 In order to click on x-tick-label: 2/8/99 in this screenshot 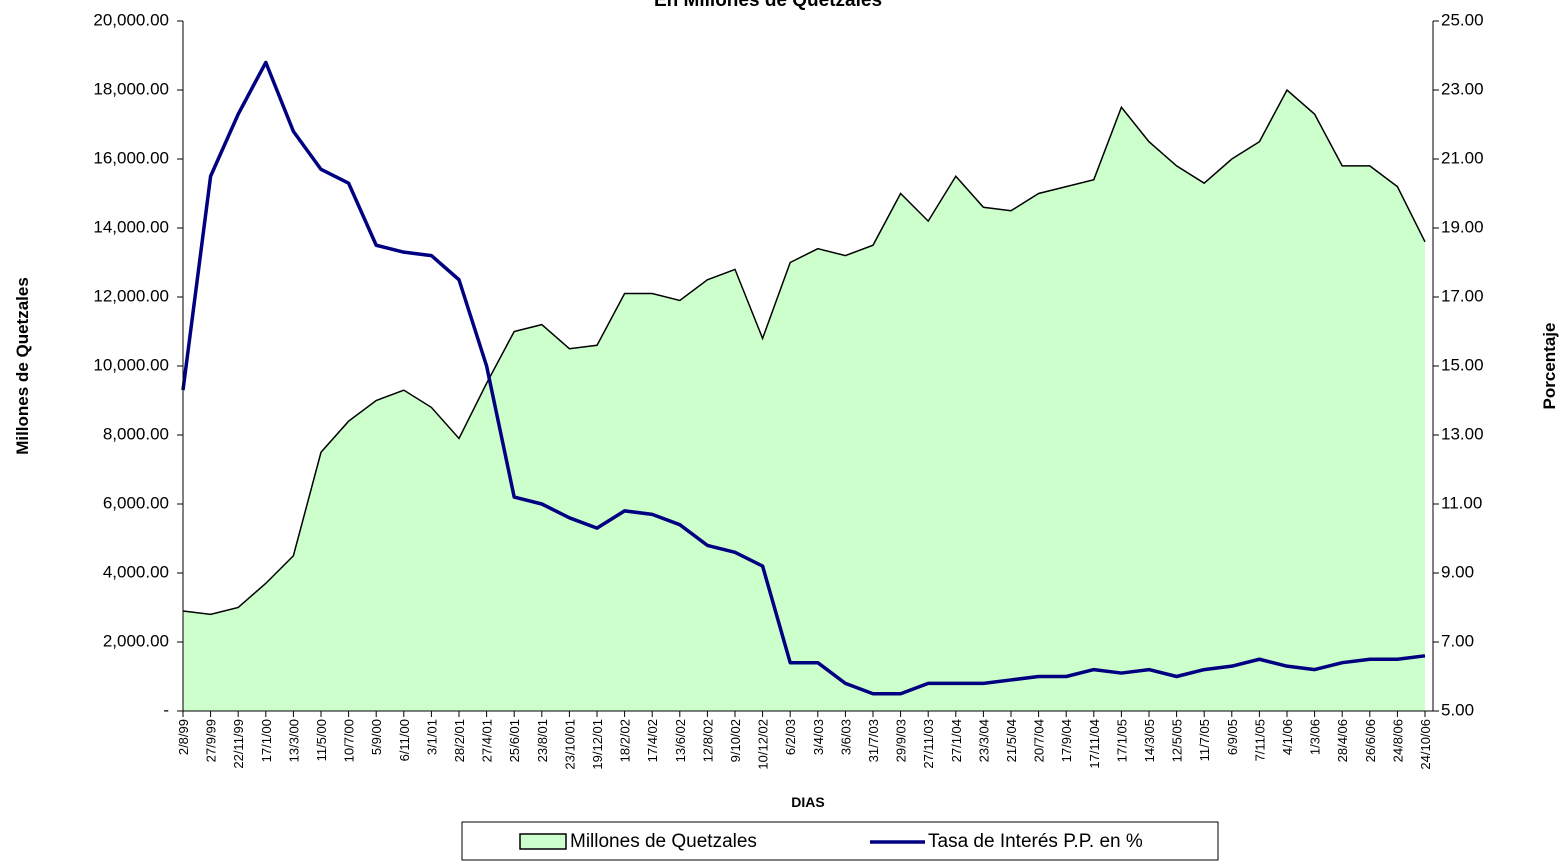, I will do `click(183, 737)`.